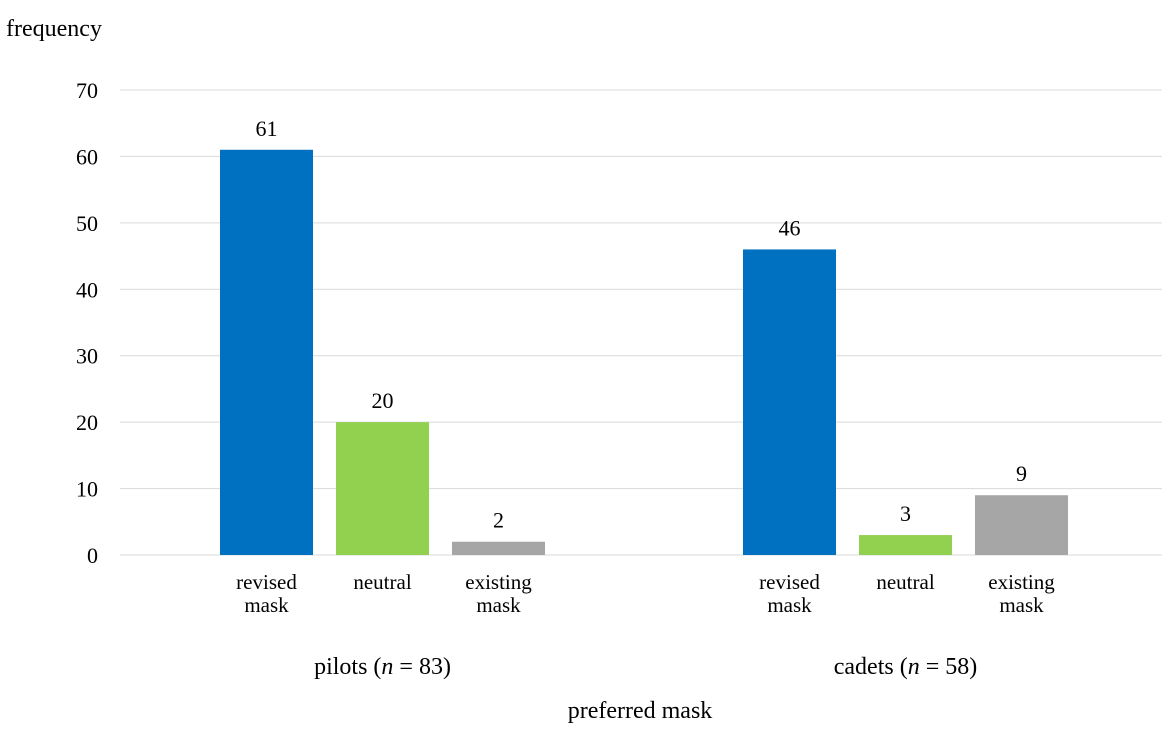 The image size is (1164, 742). Describe the element at coordinates (871, 667) in the screenshot. I see `group-label-prefix: cadets (` at that location.